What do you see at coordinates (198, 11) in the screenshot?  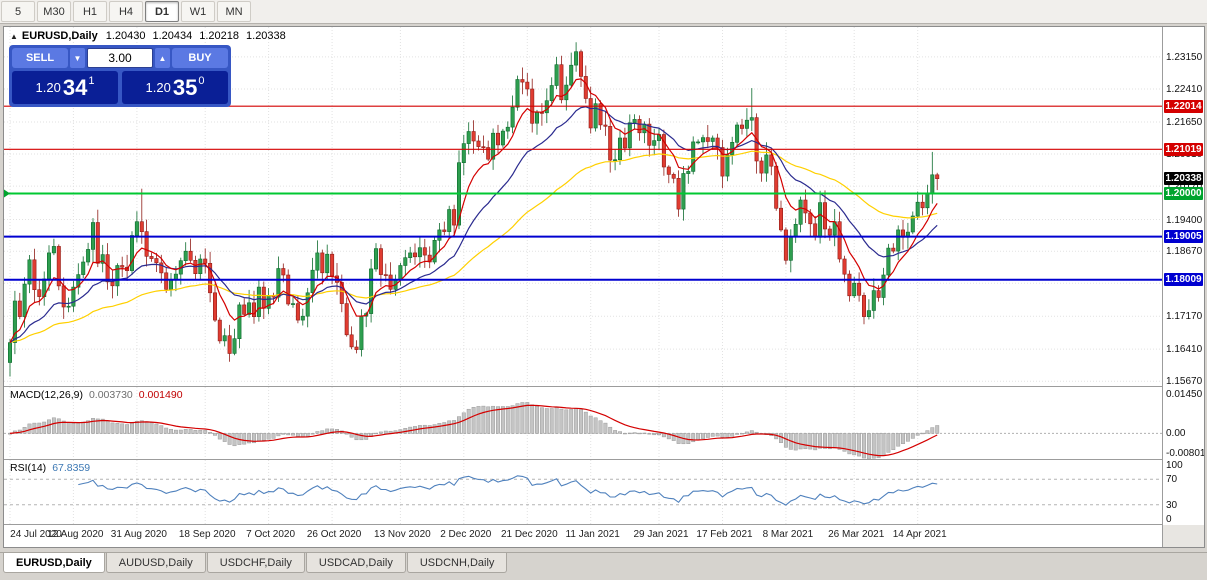 I see `timeframe-button-w1: W1` at bounding box center [198, 11].